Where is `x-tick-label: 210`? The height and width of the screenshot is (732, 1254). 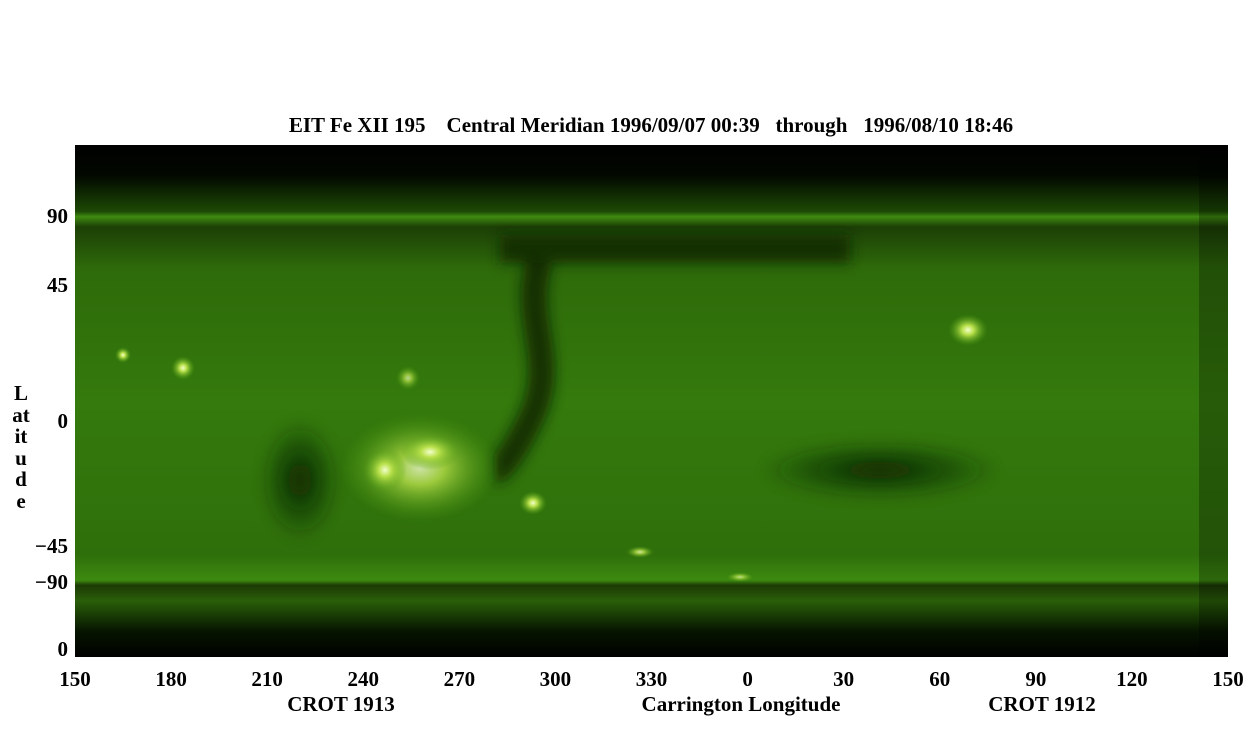
x-tick-label: 210 is located at coordinates (267, 679).